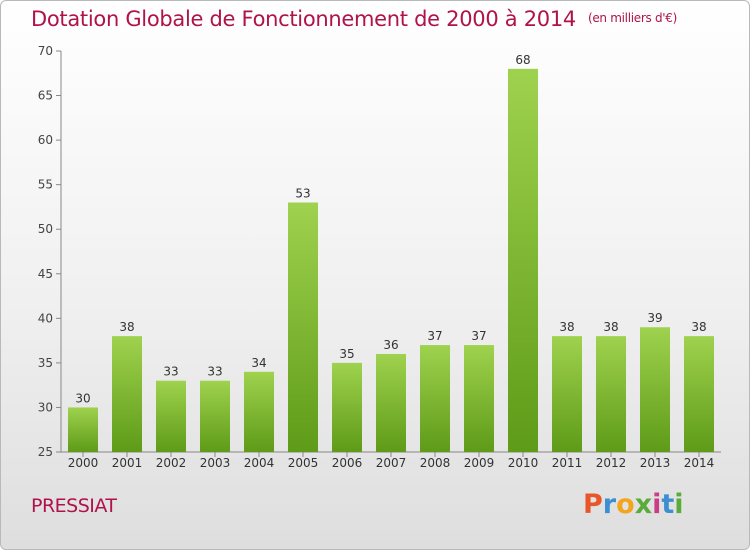 This screenshot has height=550, width=750. What do you see at coordinates (45, 452) in the screenshot?
I see `y-tick-label: 25` at bounding box center [45, 452].